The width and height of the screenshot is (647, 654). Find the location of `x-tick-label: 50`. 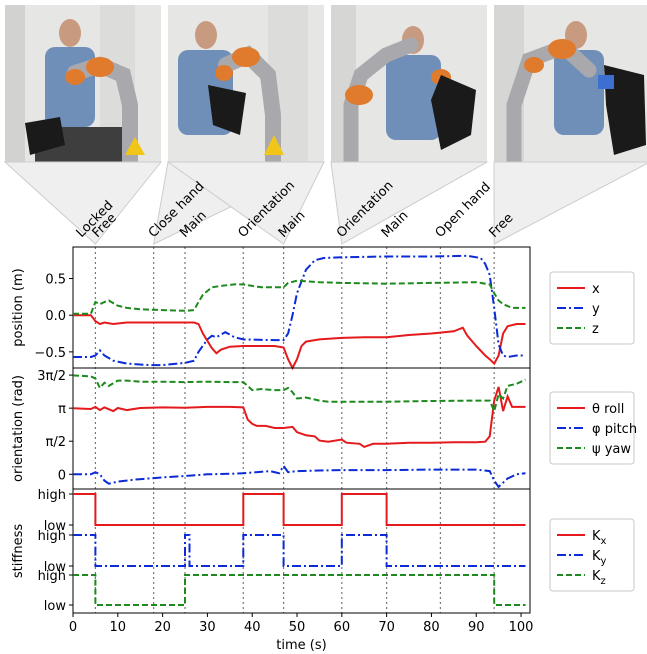

x-tick-label: 50 is located at coordinates (297, 627).